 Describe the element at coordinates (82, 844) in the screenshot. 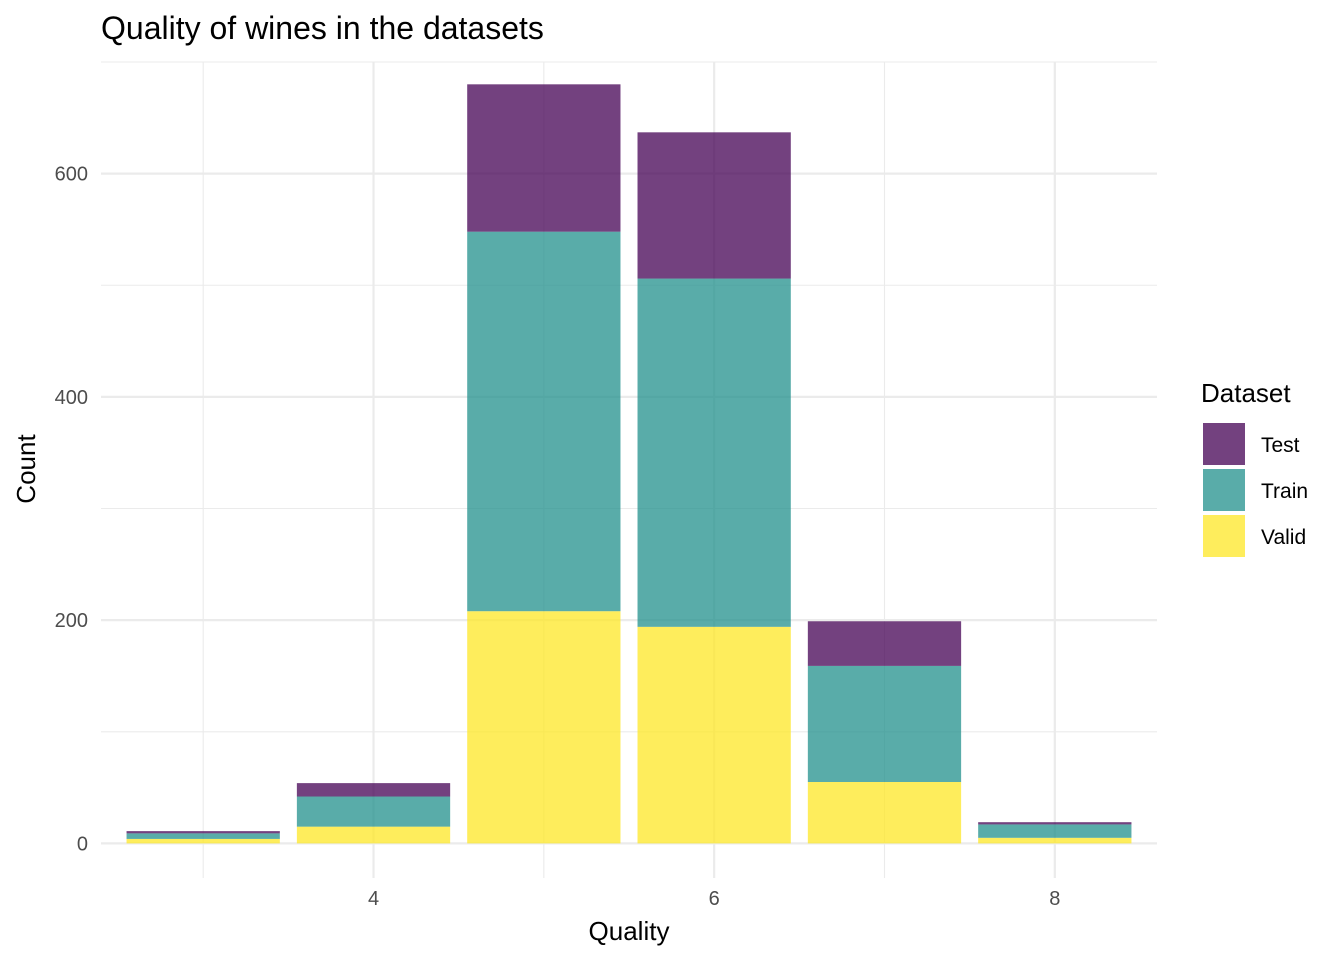

I see `y-tick-label: 0` at that location.